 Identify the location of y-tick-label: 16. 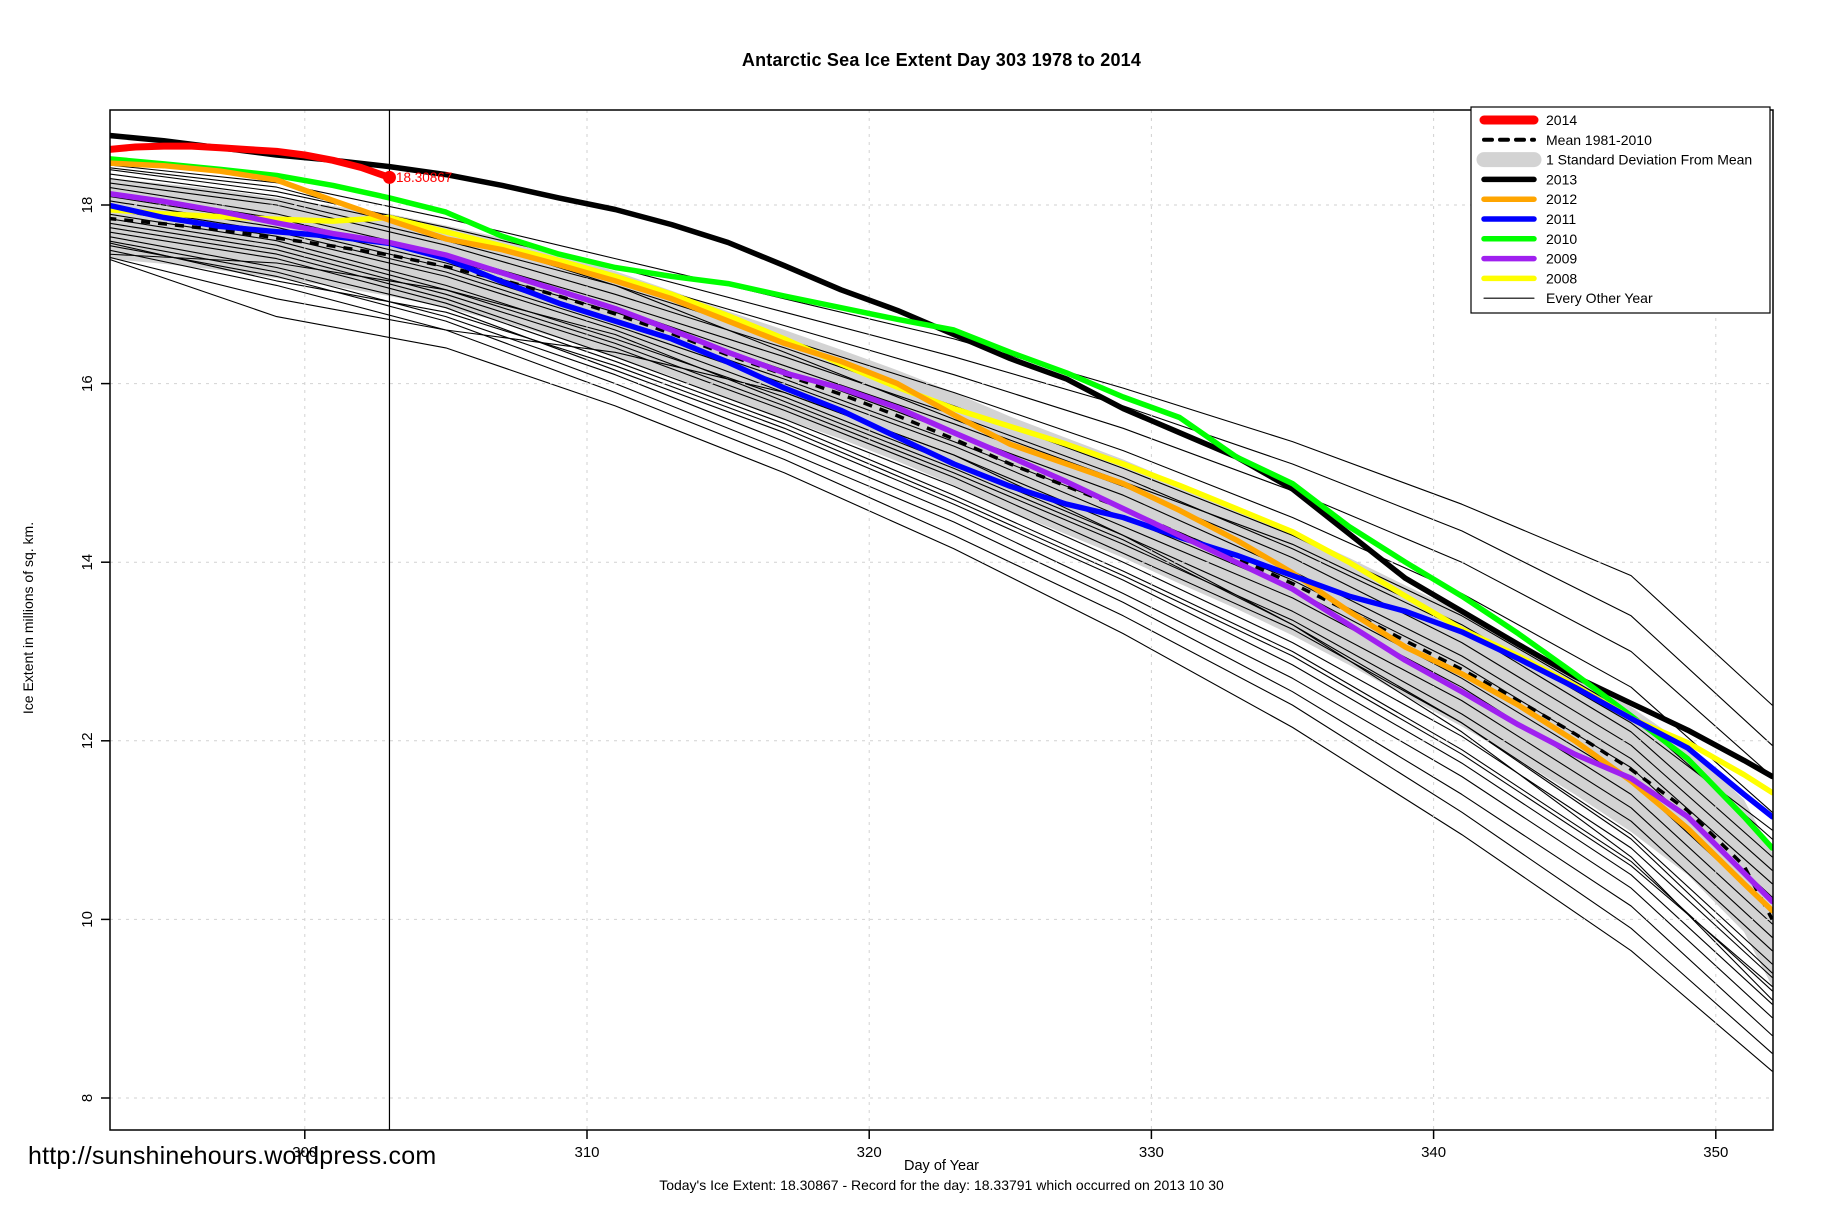
(87, 383).